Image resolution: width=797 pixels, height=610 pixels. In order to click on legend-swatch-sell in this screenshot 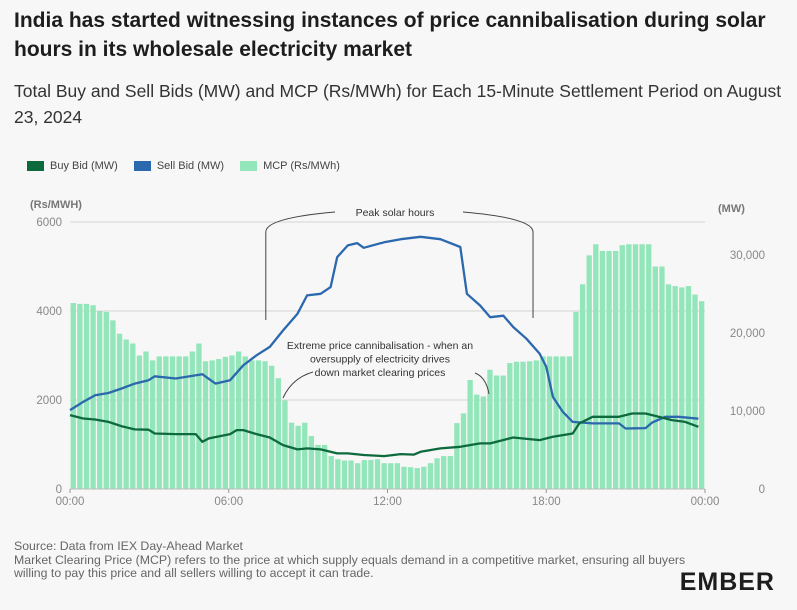, I will do `click(142, 166)`.